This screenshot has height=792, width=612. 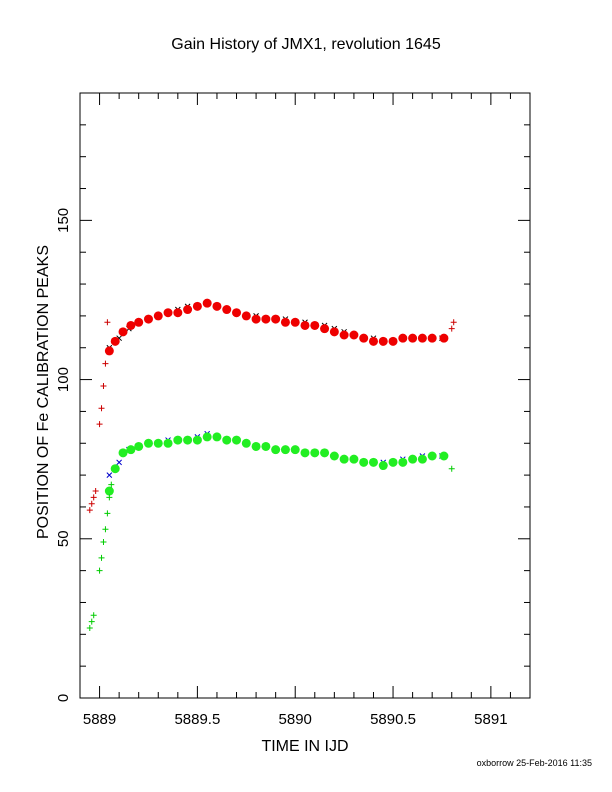 I want to click on x-tick-label: 5891, so click(x=490, y=719).